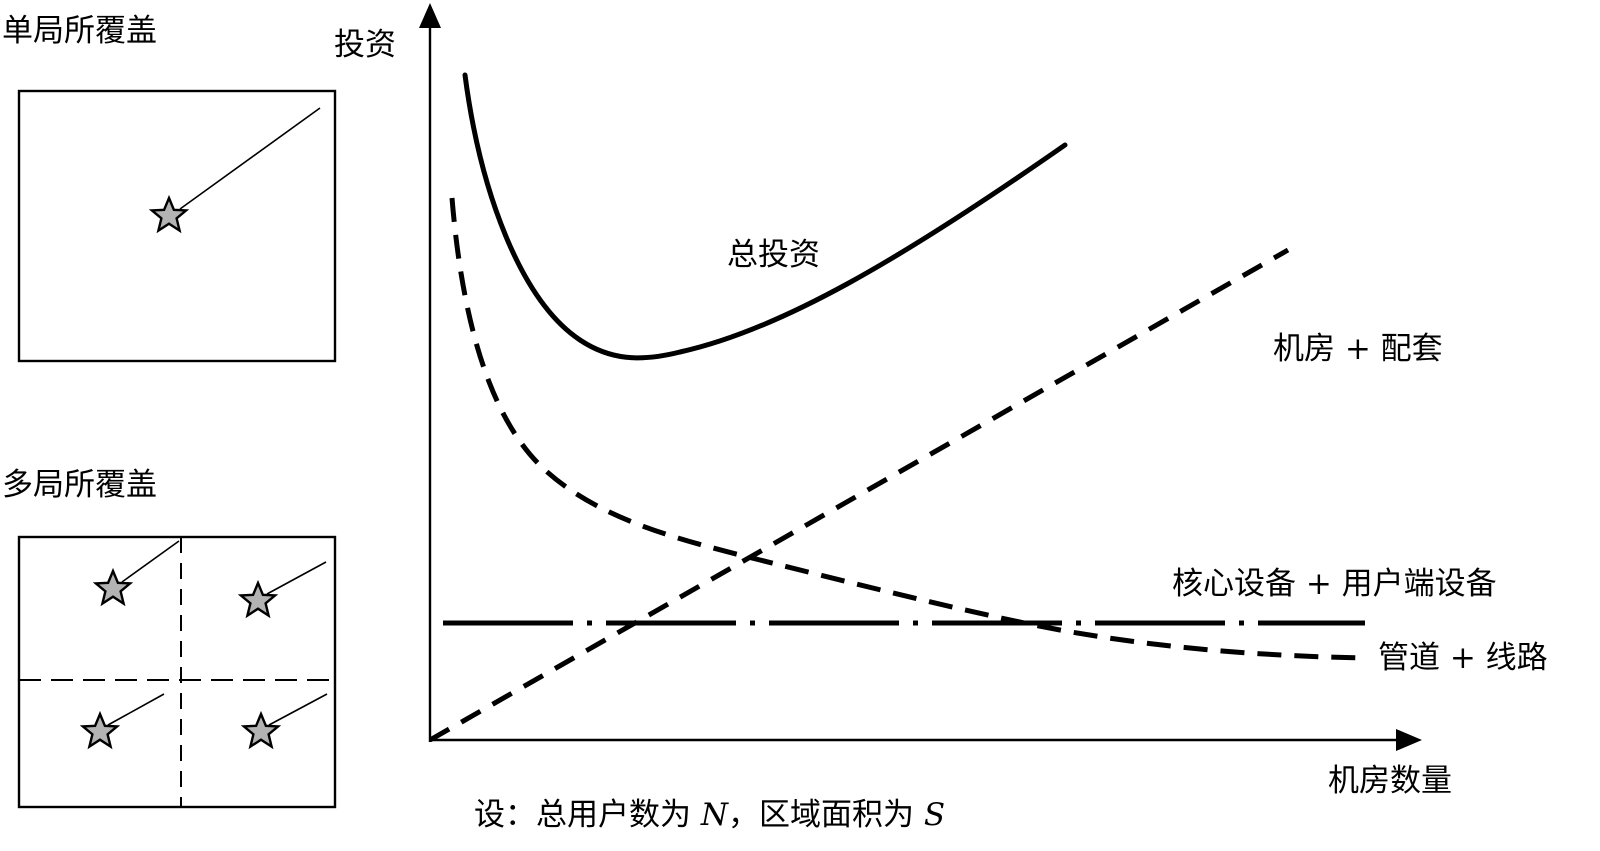 The image size is (1600, 851). I want to click on footnote-prefix: 设：总用户数为, so click(587, 815).